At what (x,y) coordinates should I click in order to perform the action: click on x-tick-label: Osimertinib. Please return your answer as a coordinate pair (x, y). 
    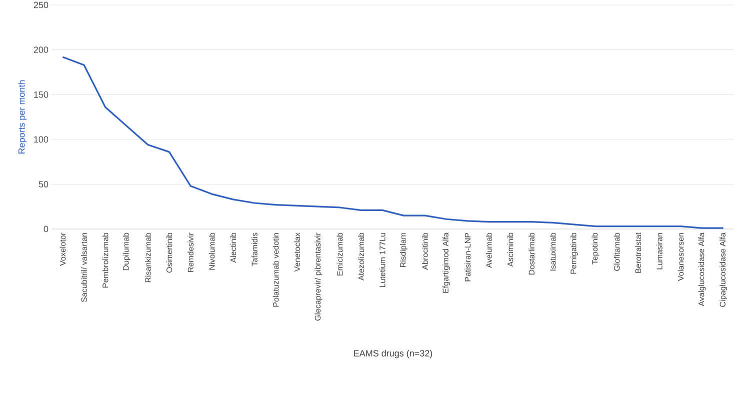
    Looking at the image, I should click on (169, 252).